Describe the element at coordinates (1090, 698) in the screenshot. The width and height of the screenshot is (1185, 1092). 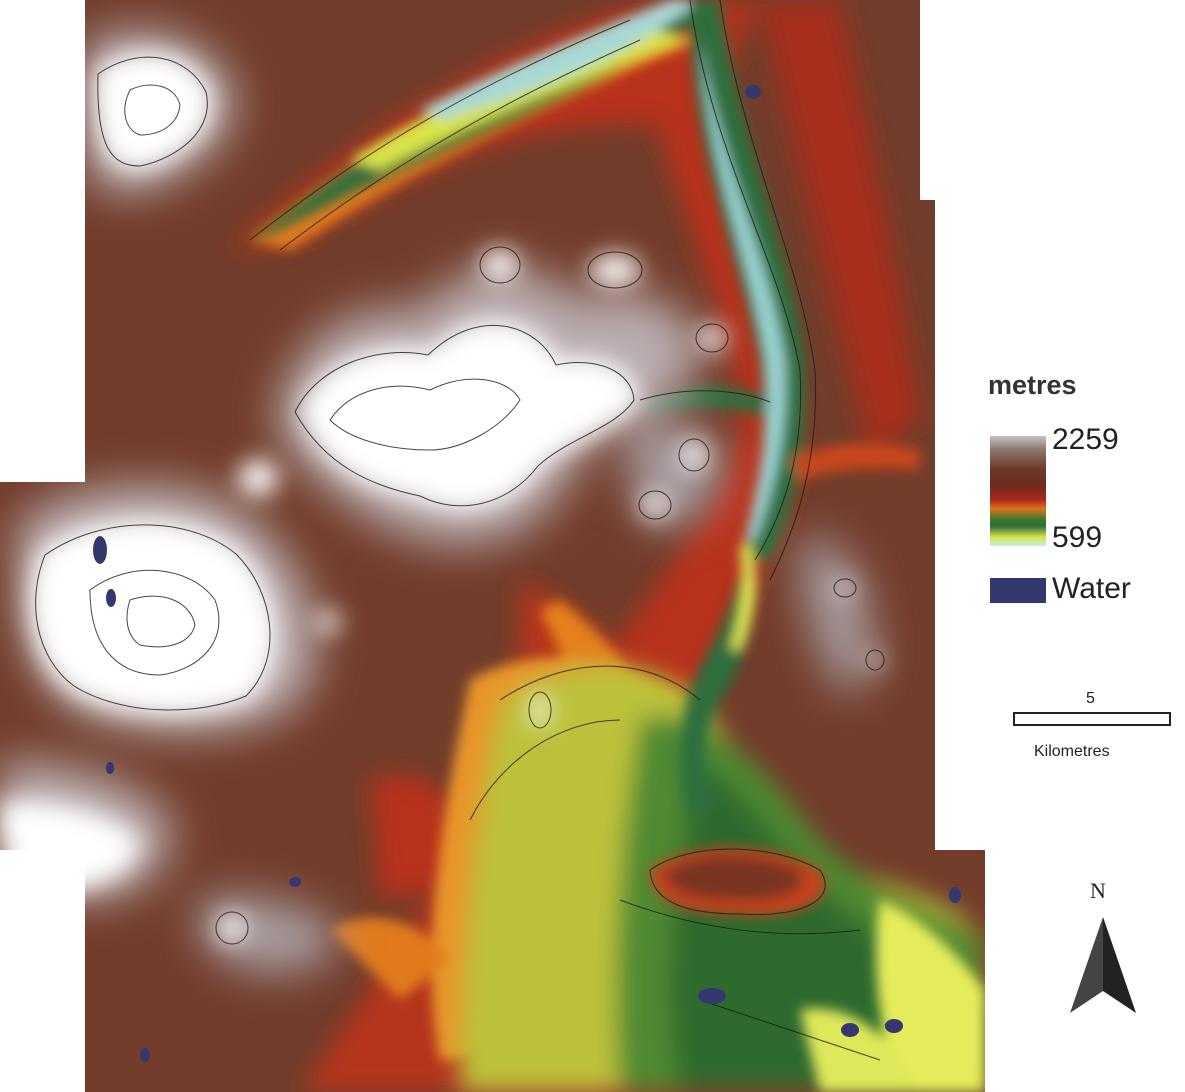
I see `scale-bar-value: 5` at that location.